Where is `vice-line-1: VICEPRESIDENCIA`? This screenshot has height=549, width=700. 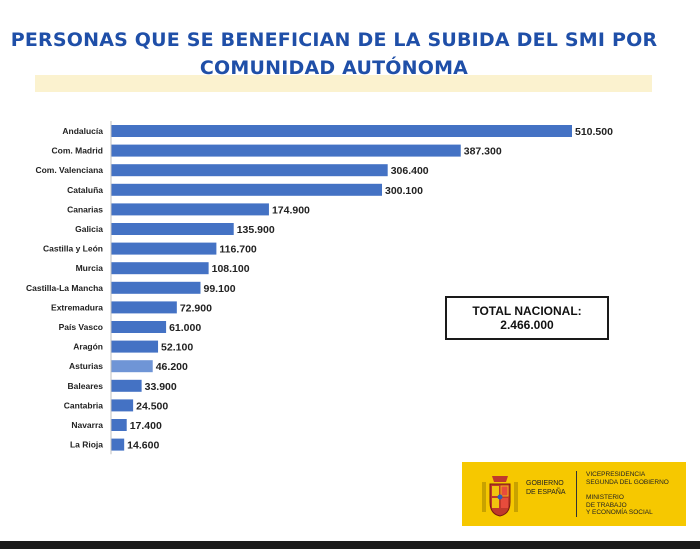
vice-line-1: VICEPRESIDENCIA is located at coordinates (616, 474).